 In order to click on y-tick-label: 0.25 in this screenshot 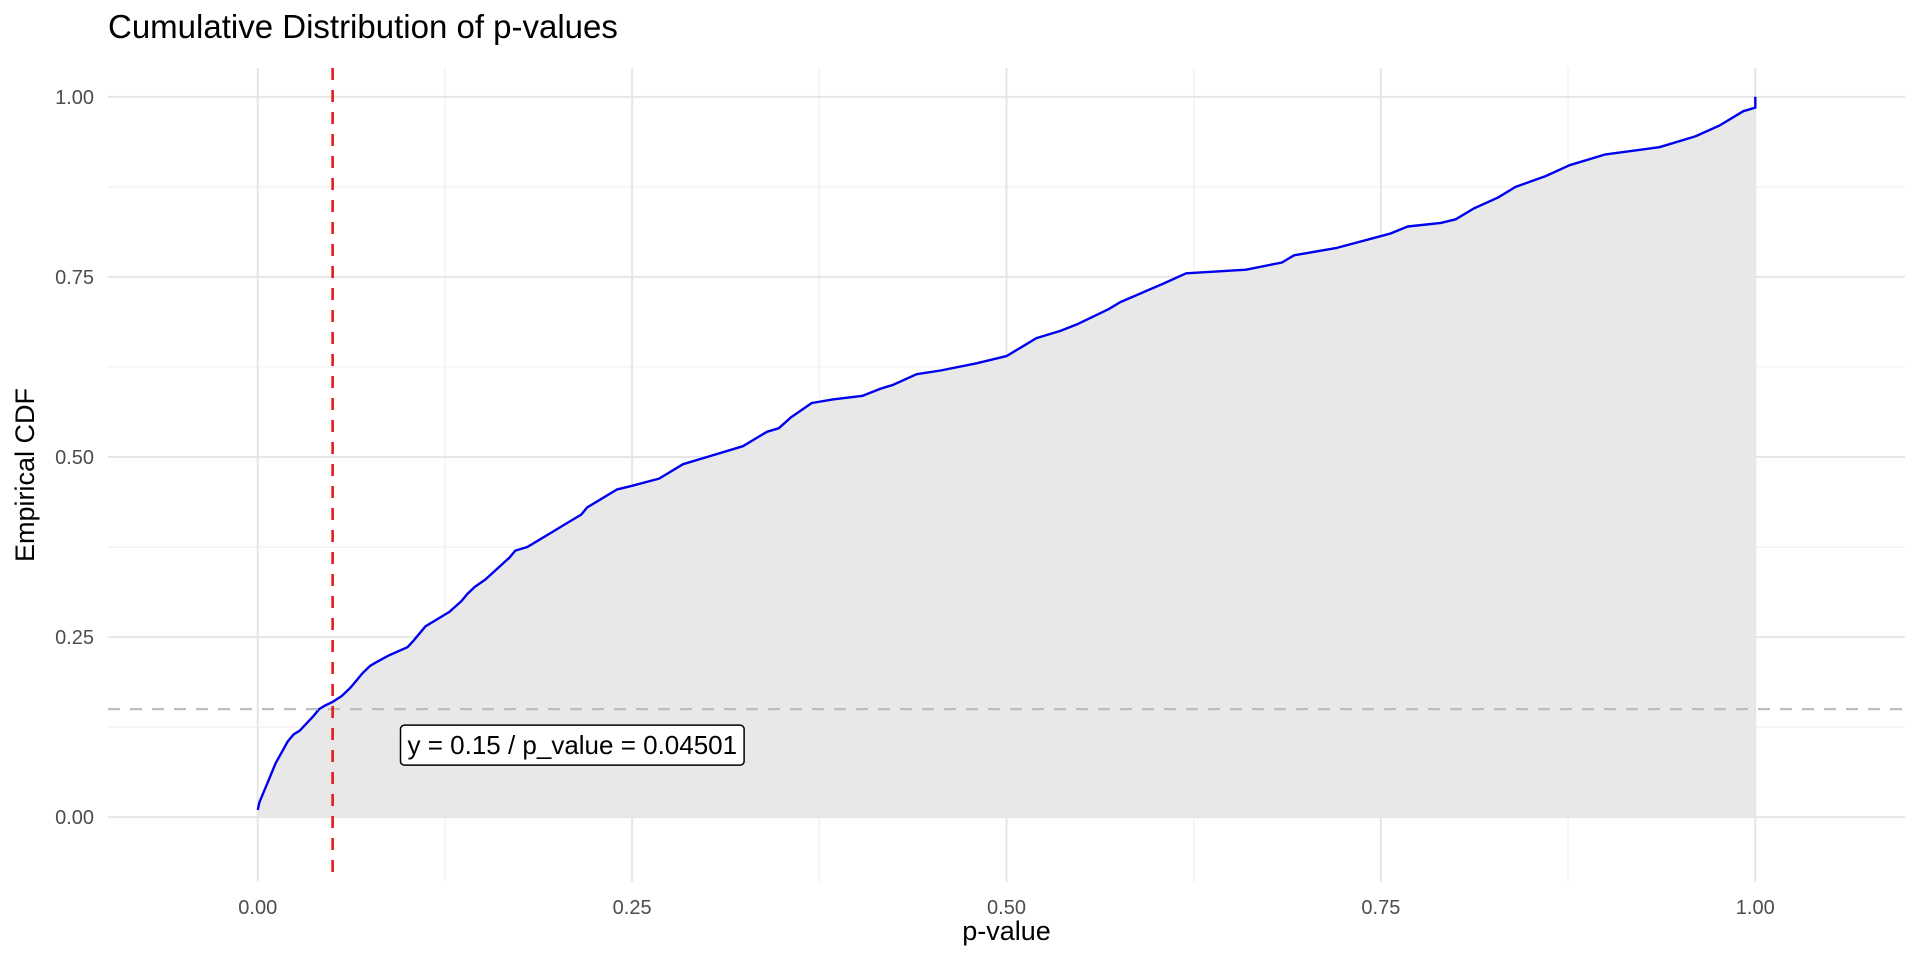, I will do `click(74, 638)`.